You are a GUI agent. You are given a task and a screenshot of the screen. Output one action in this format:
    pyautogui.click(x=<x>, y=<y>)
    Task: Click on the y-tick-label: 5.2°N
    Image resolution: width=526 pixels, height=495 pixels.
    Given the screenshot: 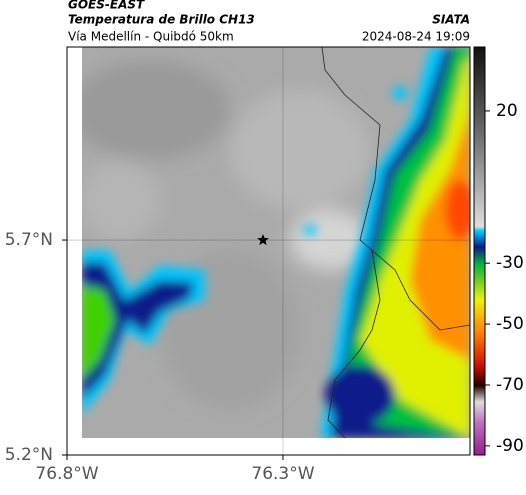 What is the action you would take?
    pyautogui.click(x=29, y=455)
    